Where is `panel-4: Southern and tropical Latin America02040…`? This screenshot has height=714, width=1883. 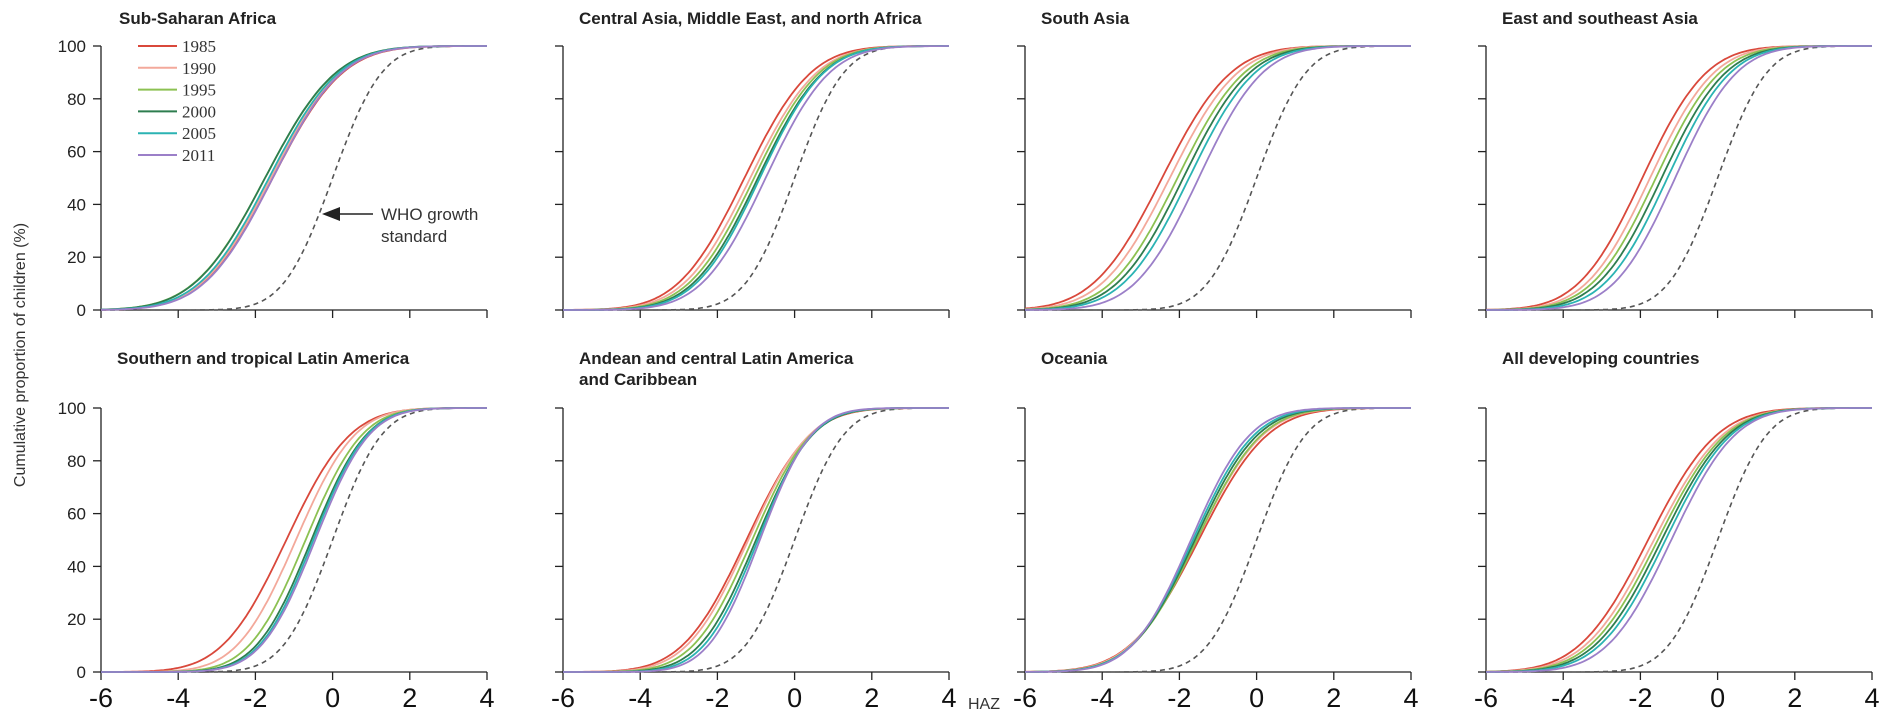
panel-4: Southern and tropical Latin America02040… is located at coordinates (276, 531).